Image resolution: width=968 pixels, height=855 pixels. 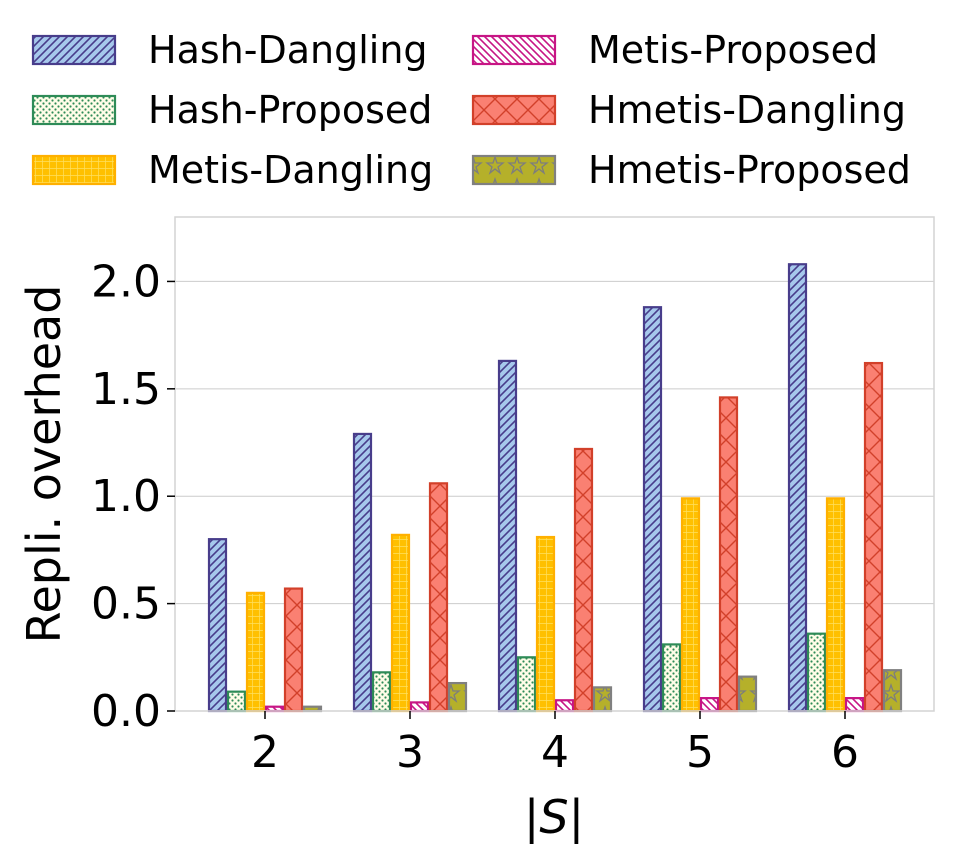 I want to click on legend-item-metis-proposed: Metis-Proposed, so click(x=674, y=50).